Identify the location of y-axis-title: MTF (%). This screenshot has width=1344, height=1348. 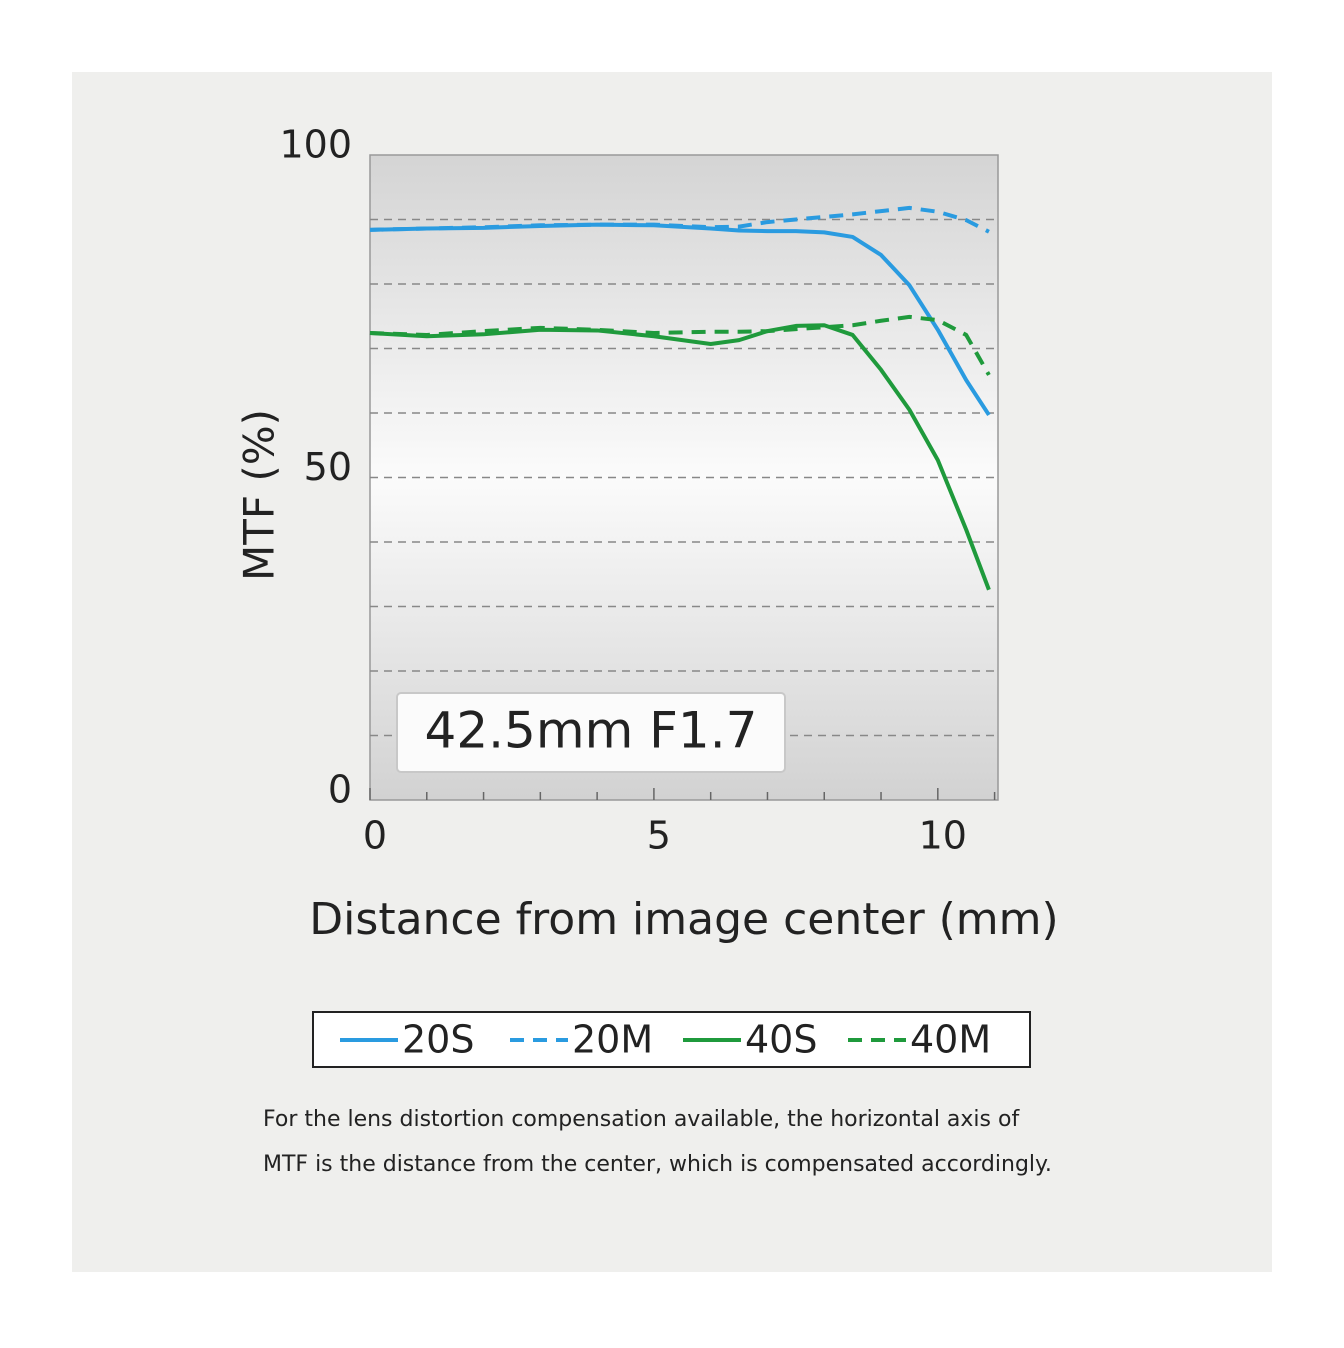
(259, 495).